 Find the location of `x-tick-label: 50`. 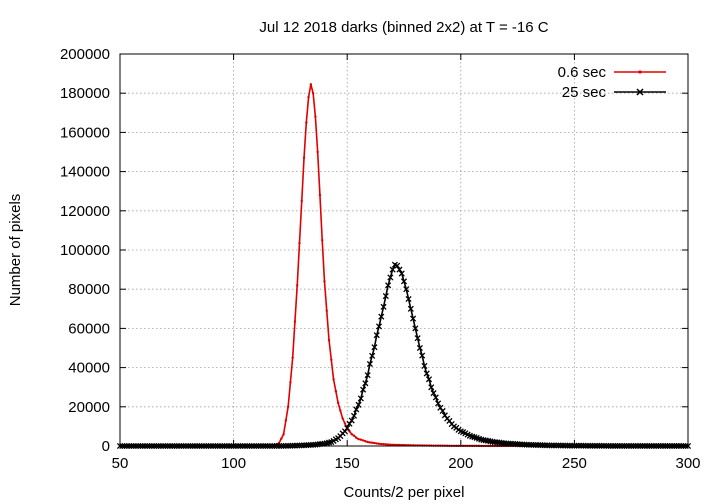

x-tick-label: 50 is located at coordinates (120, 463).